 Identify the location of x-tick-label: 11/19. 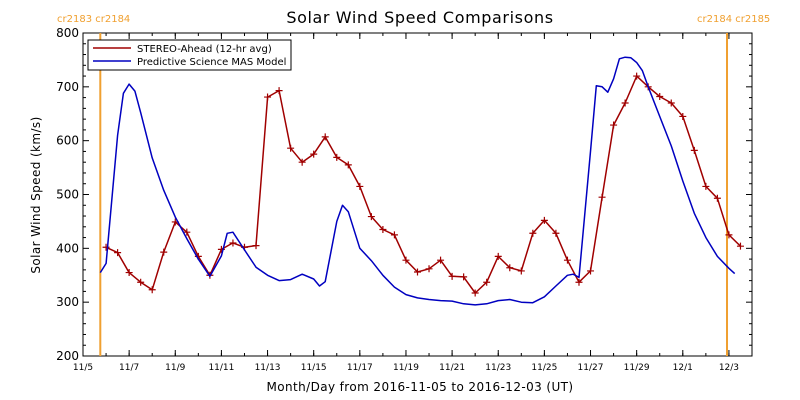
(406, 368).